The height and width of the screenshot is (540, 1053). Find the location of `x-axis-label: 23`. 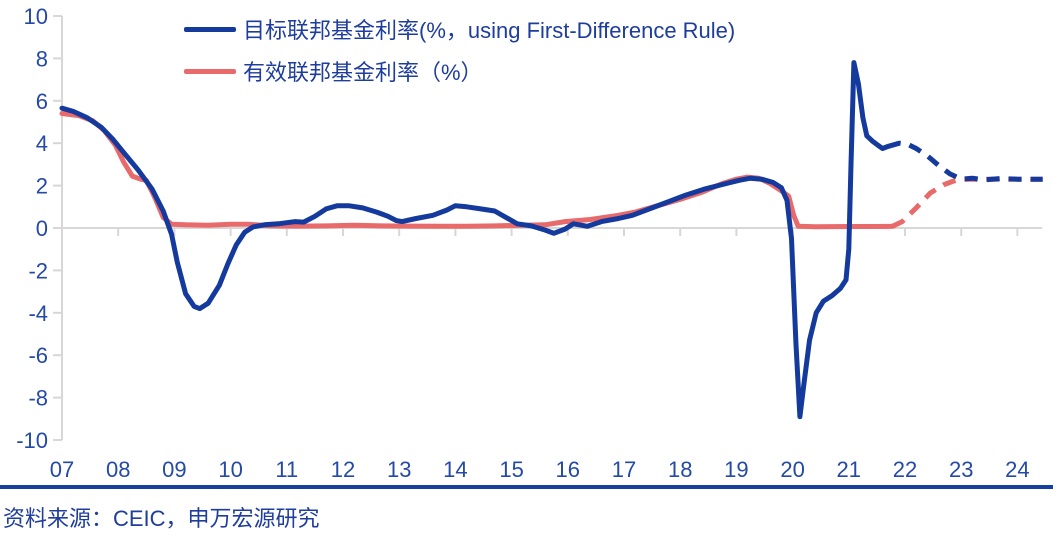

x-axis-label: 23 is located at coordinates (961, 469).